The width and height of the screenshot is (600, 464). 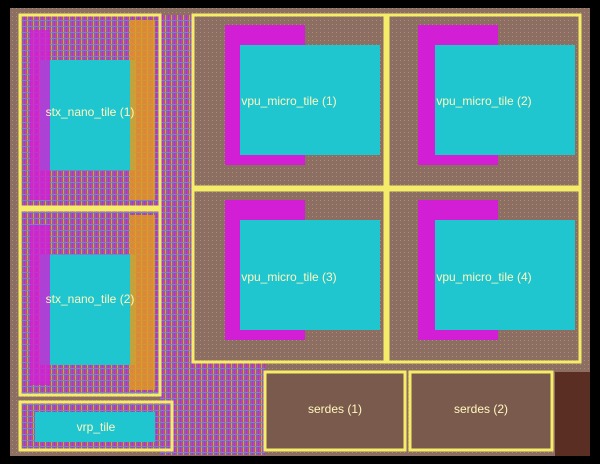 What do you see at coordinates (90, 299) in the screenshot?
I see `tile-label: stx_nano_tile (2)` at bounding box center [90, 299].